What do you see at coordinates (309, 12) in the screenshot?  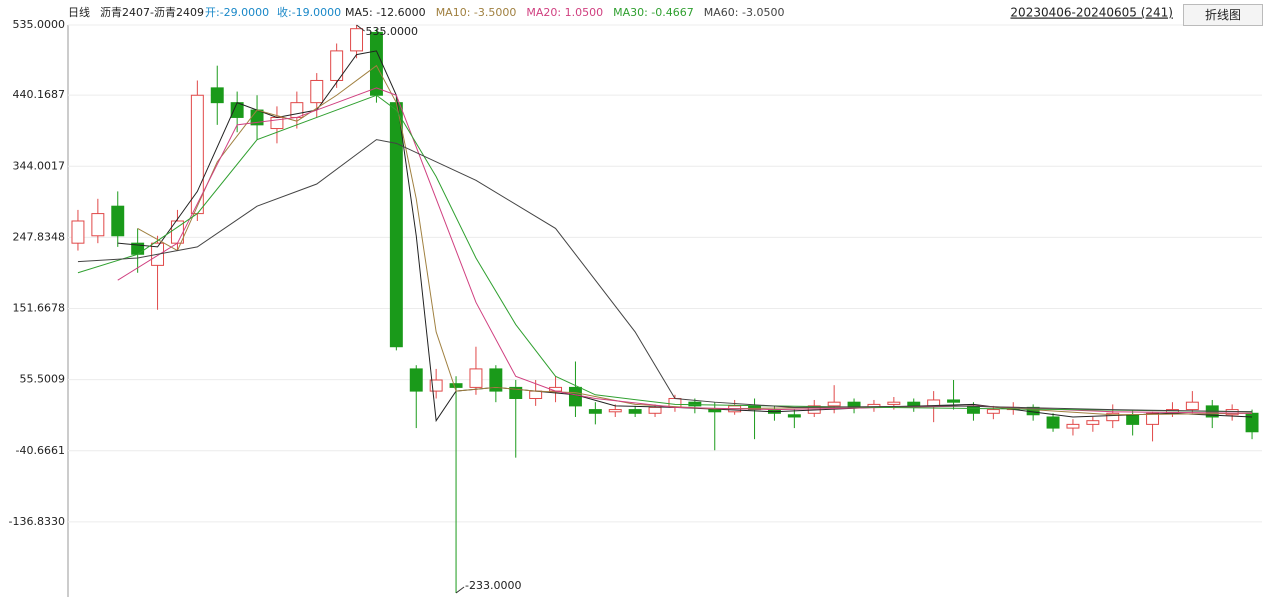 I see `close-text: 收:-19.0000` at bounding box center [309, 12].